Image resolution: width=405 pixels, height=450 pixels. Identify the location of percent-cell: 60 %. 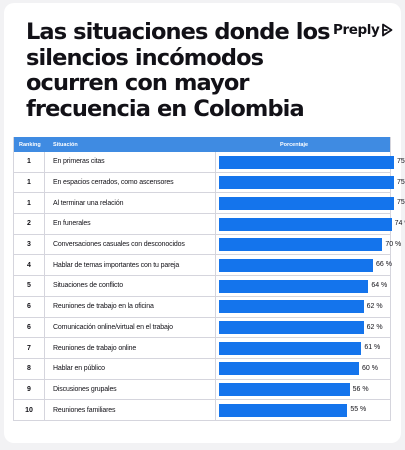
(303, 369).